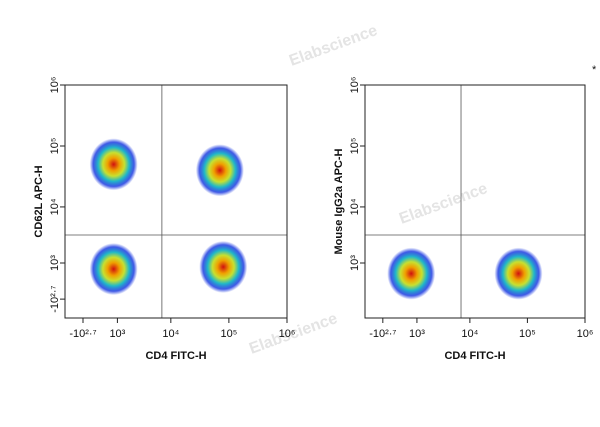  I want to click on y-axis-title: CD62L APC-H, so click(39, 201).